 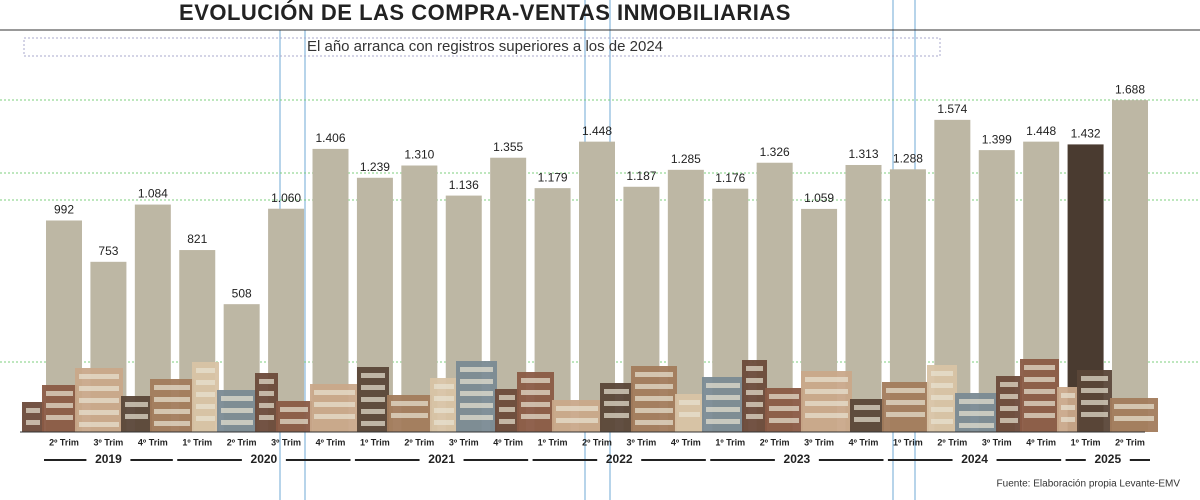 I want to click on value-label: 1.136, so click(x=464, y=185).